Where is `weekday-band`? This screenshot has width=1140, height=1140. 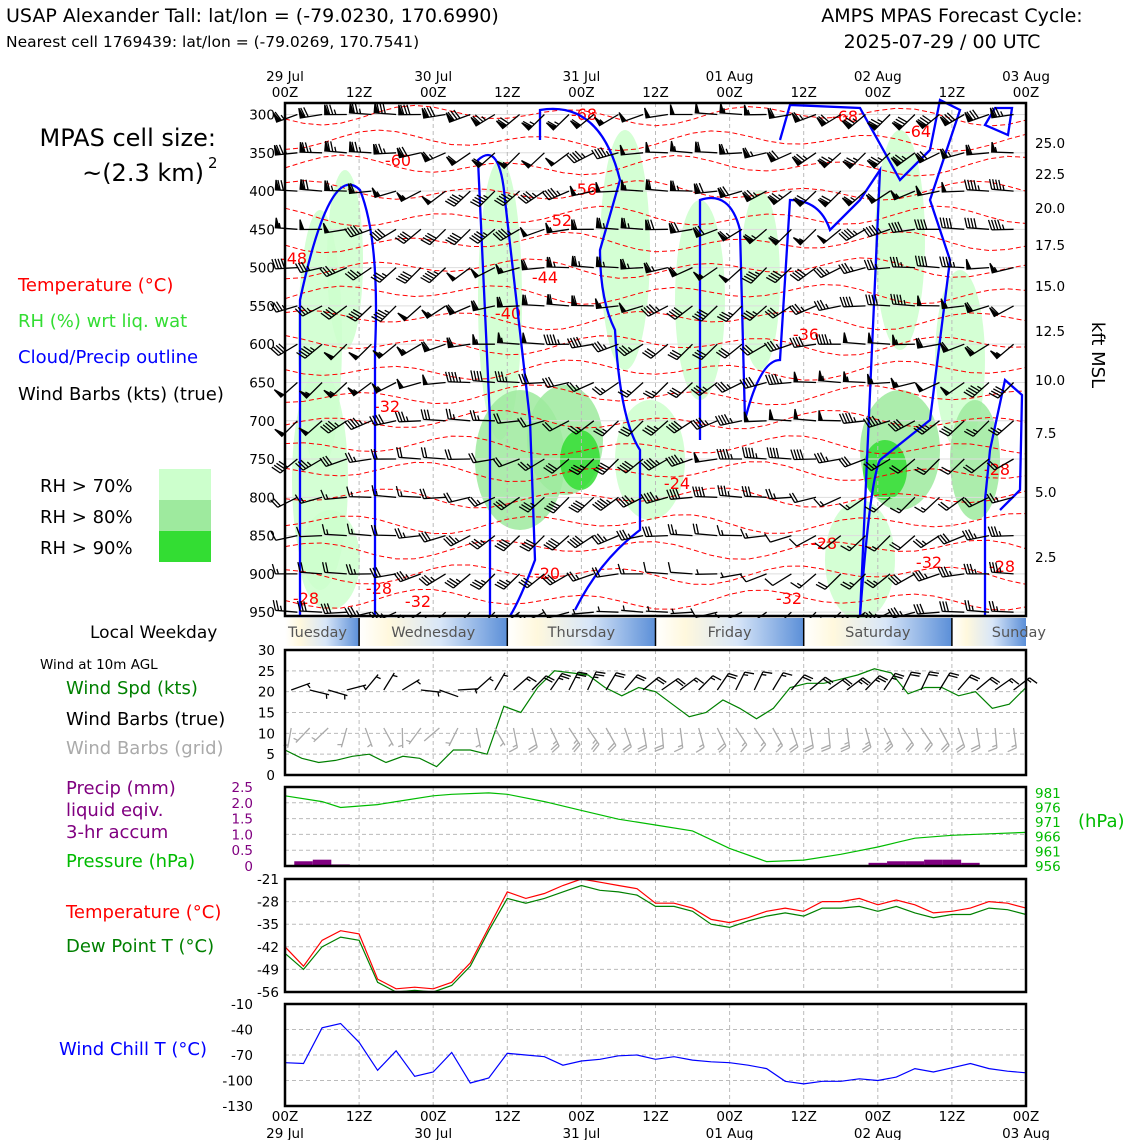 weekday-band is located at coordinates (877, 632).